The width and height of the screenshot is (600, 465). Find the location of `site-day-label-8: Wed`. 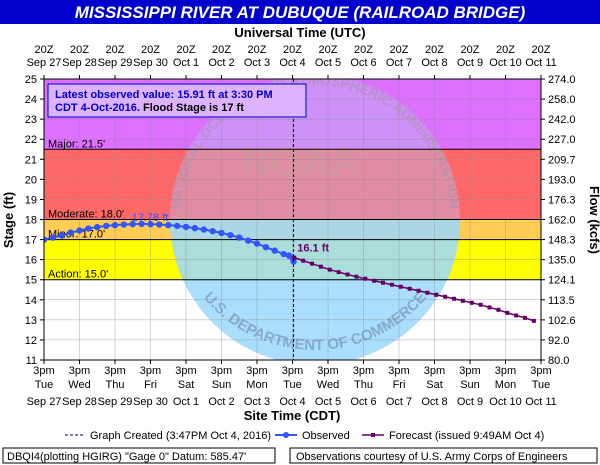

site-day-label-8: Wed is located at coordinates (328, 385).